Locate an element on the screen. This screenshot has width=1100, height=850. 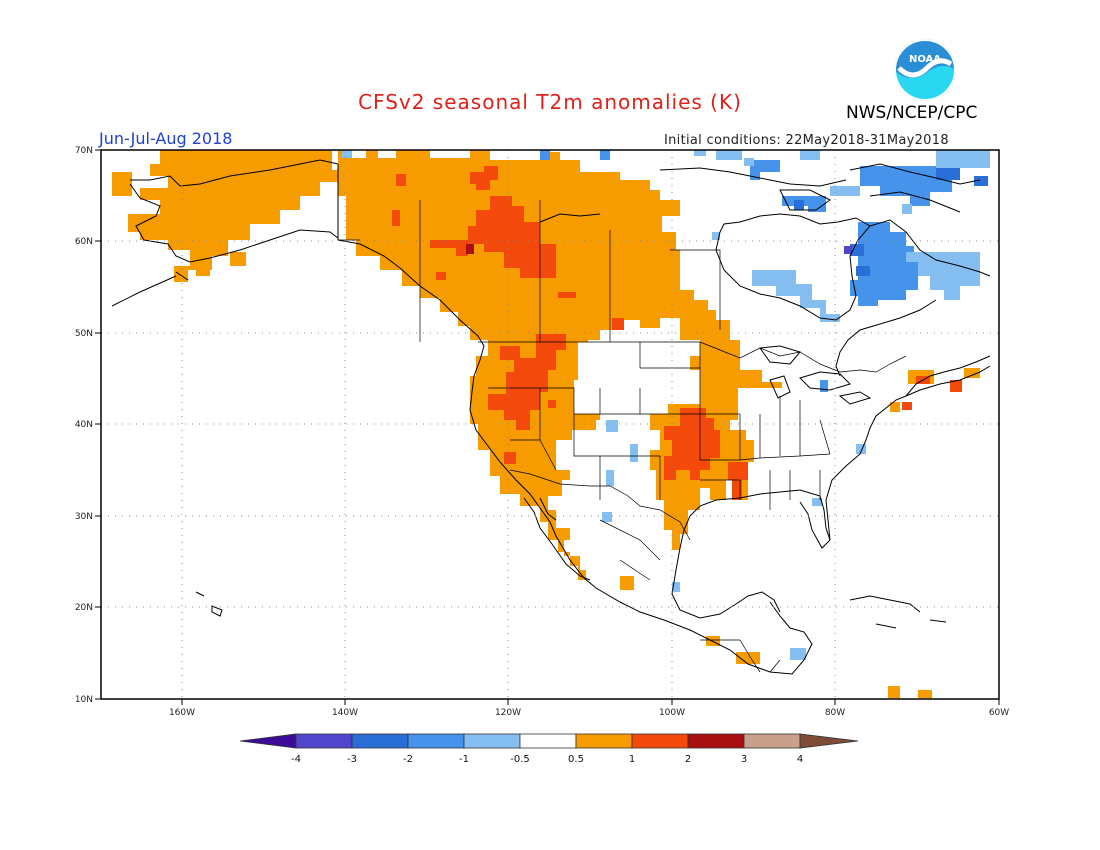
lat-label: 40N is located at coordinates (84, 425).